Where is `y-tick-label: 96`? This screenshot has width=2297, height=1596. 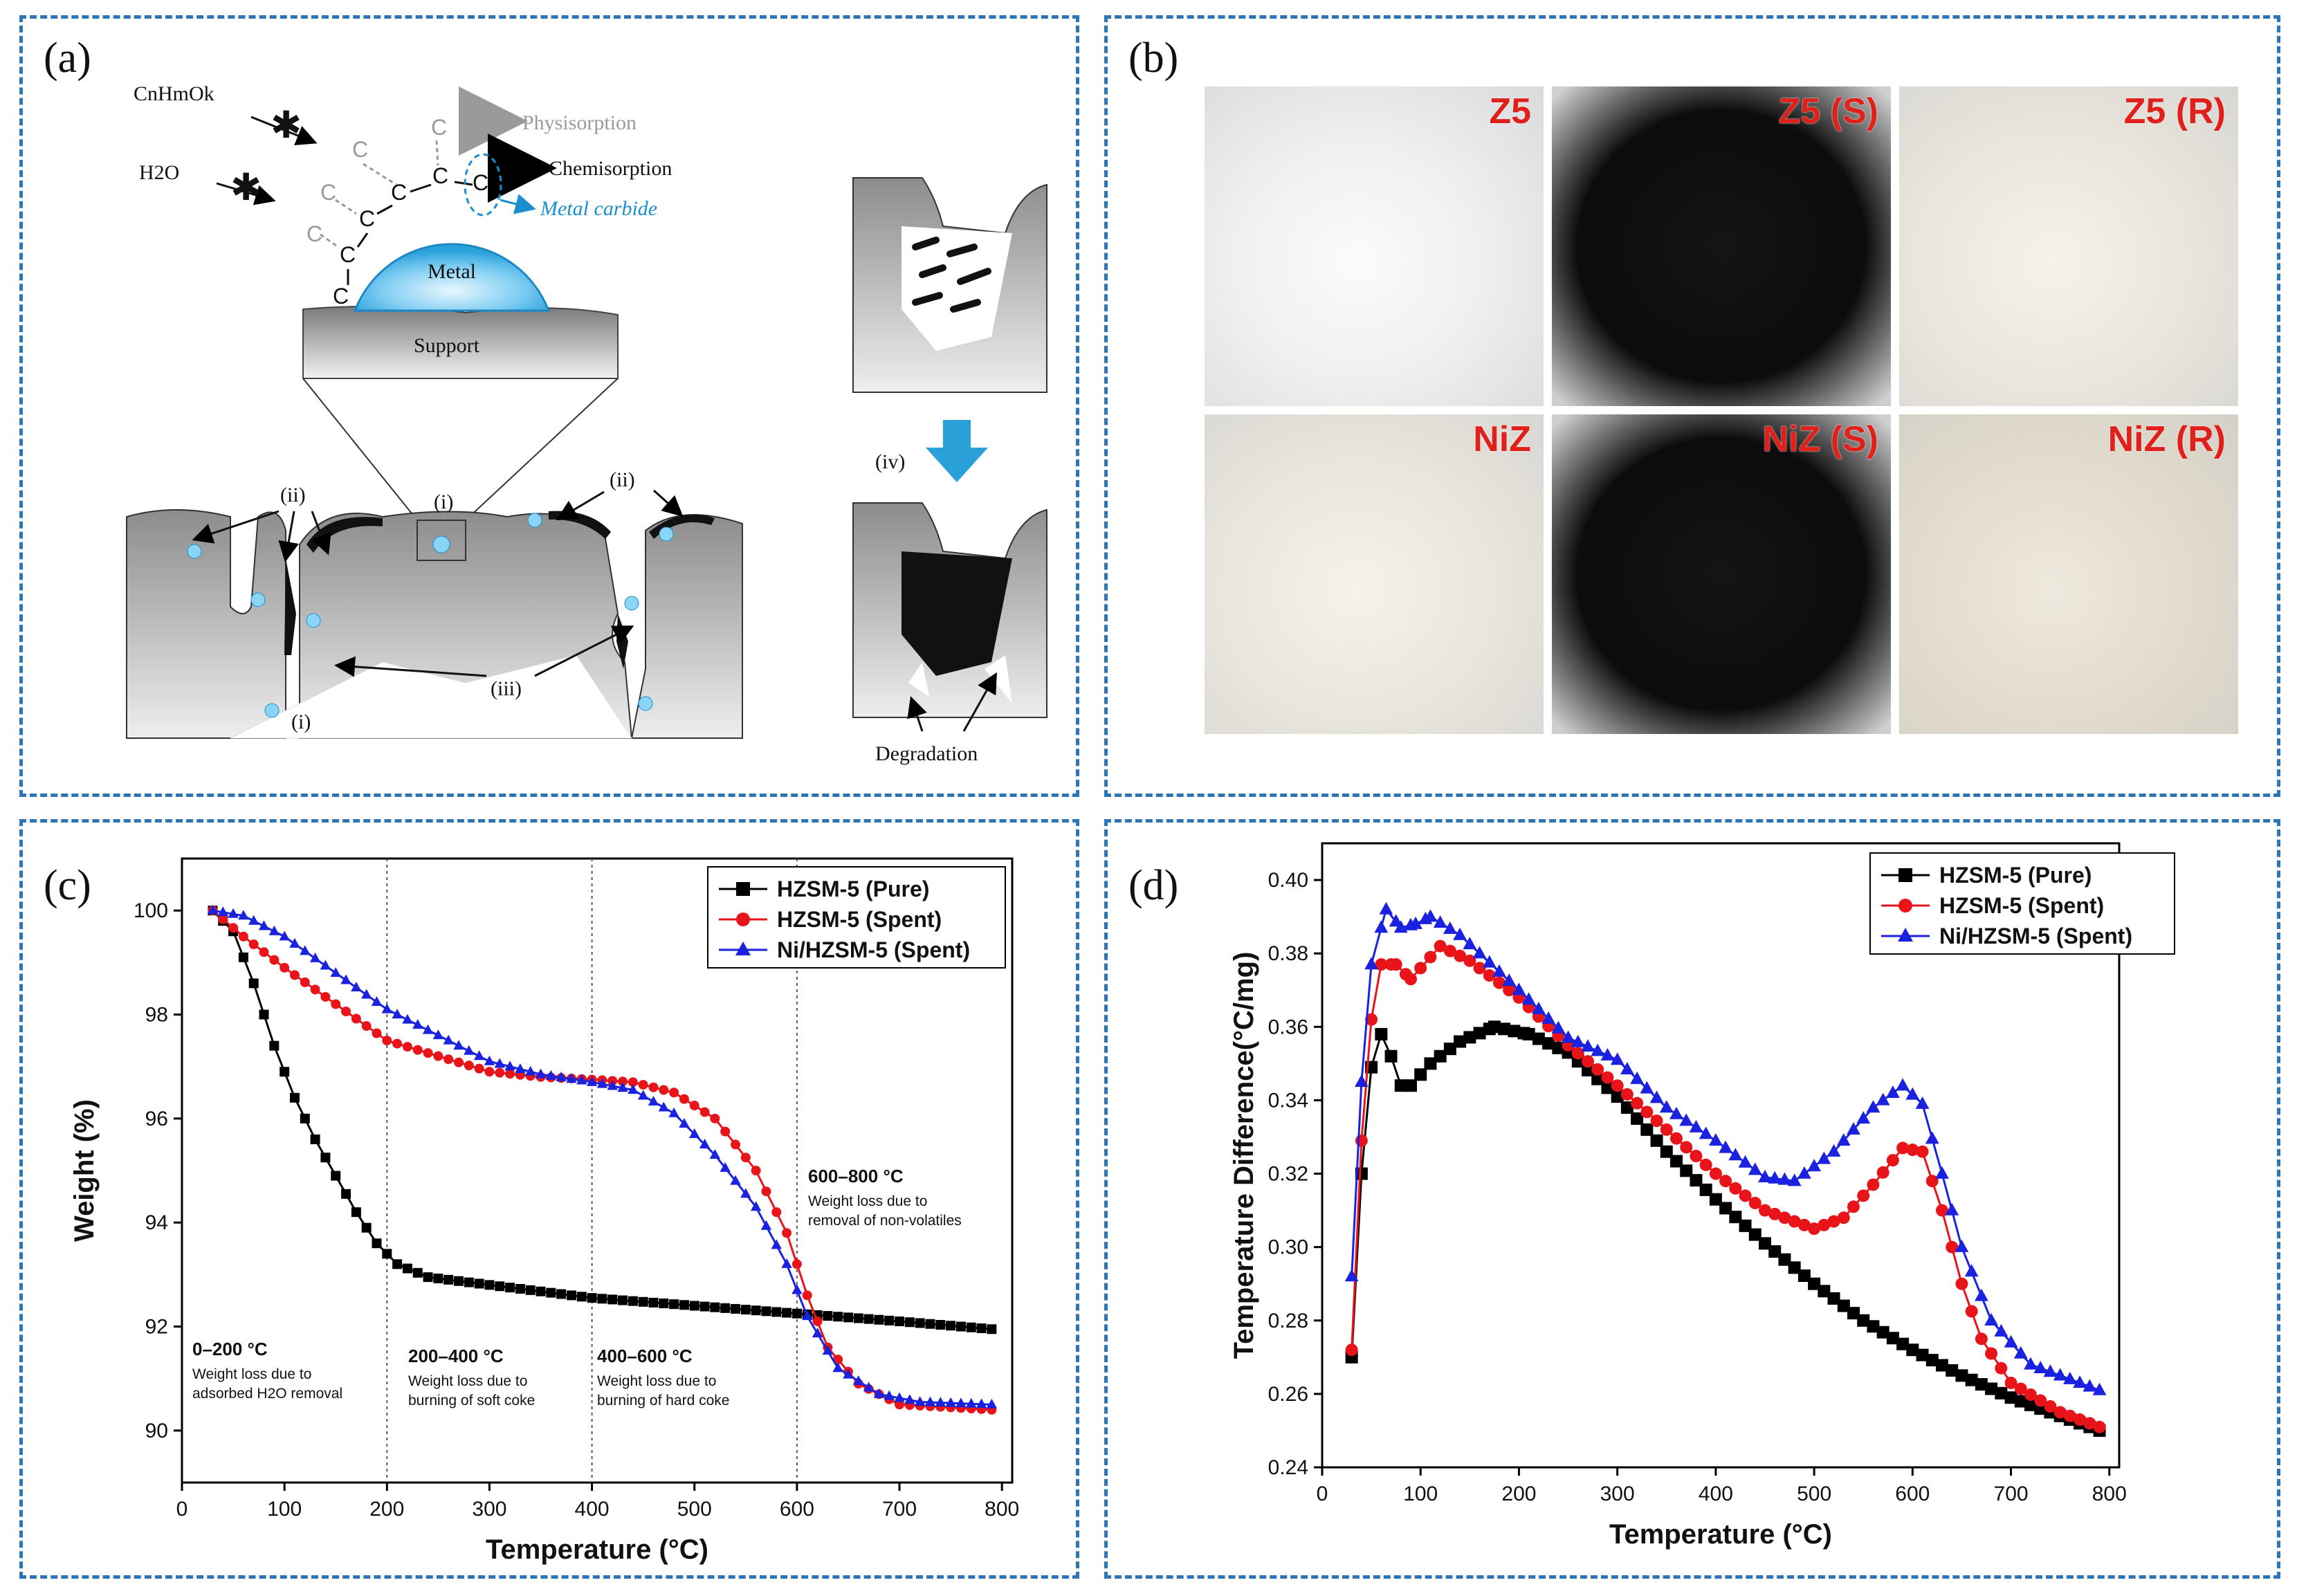
y-tick-label: 96 is located at coordinates (156, 1119).